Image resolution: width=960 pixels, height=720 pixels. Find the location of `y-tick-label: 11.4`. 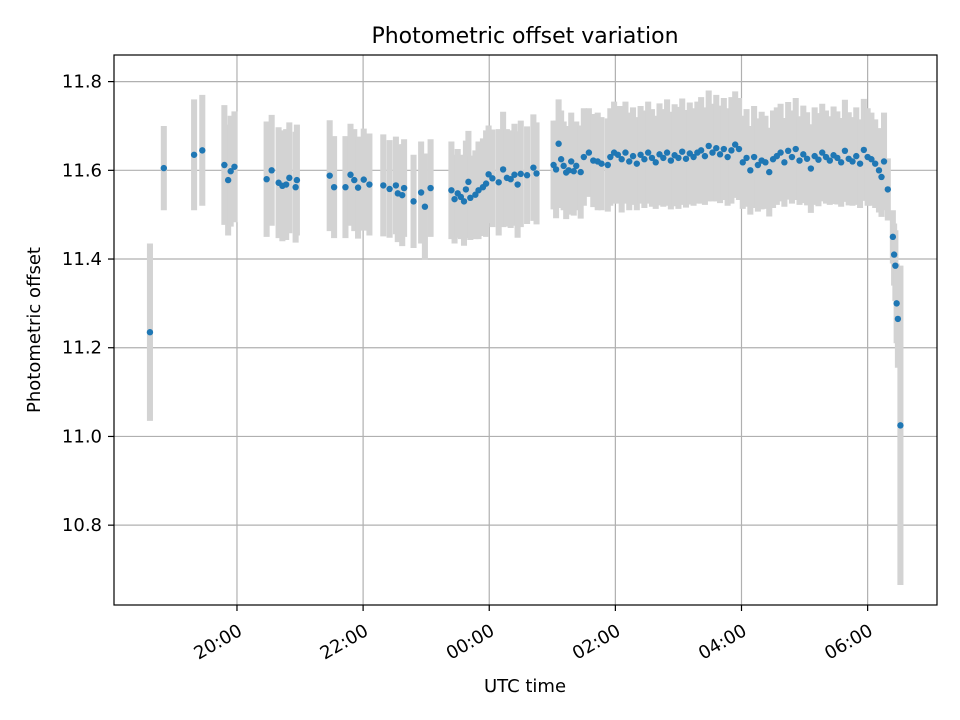

y-tick-label: 11.4 is located at coordinates (82, 259).